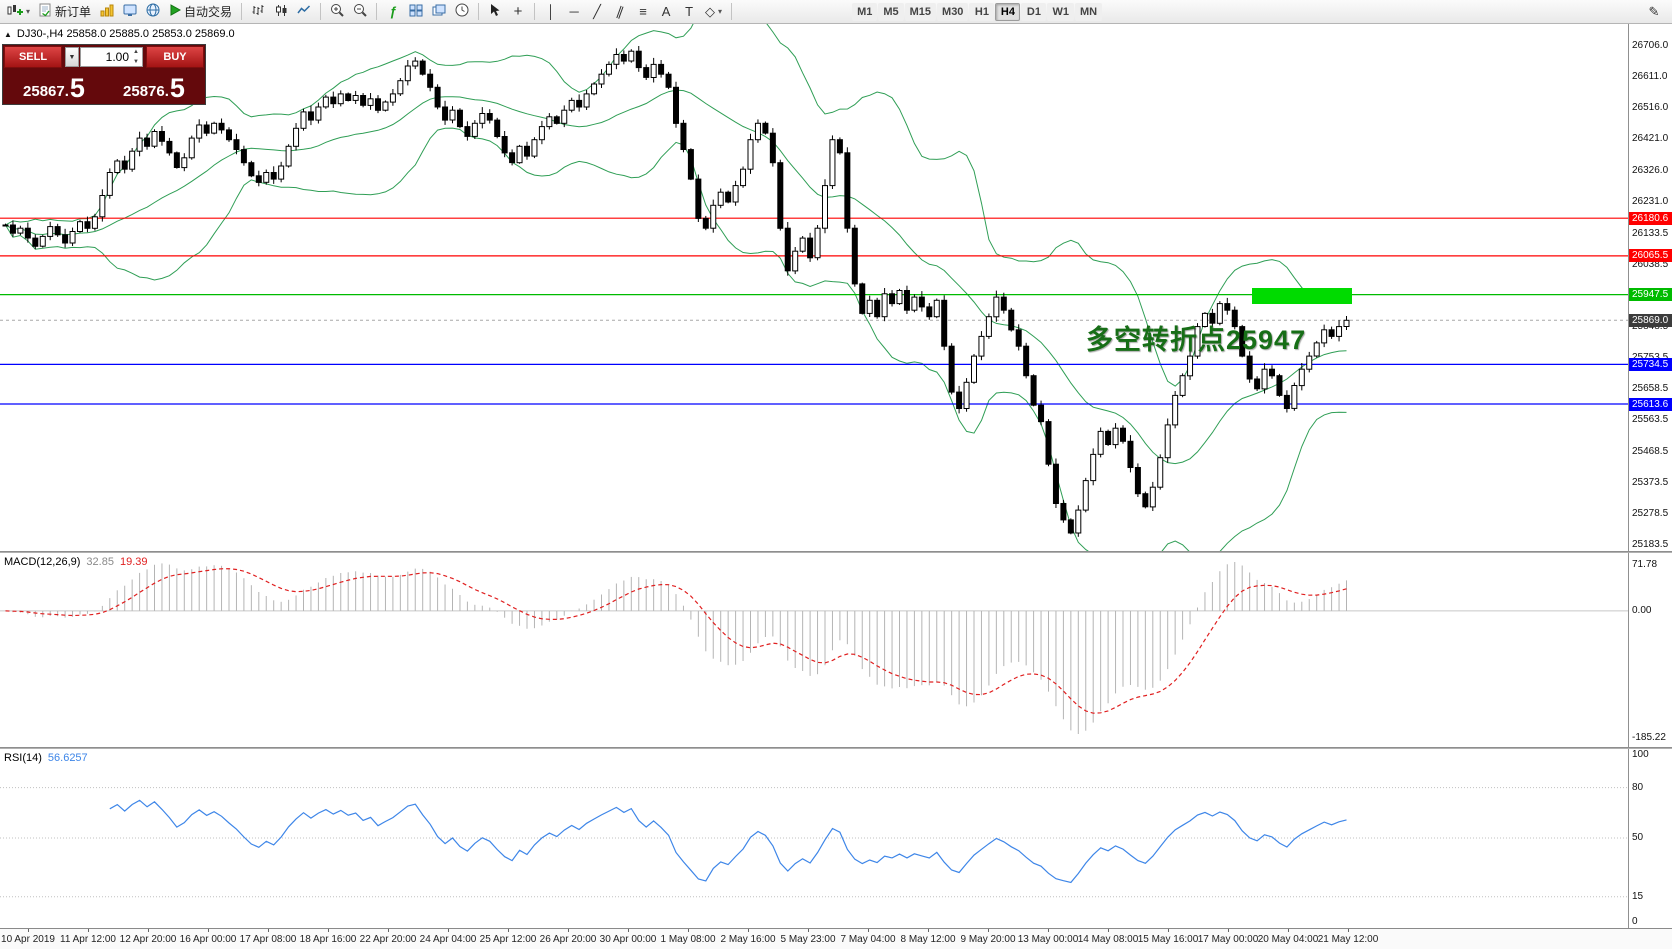 The image size is (1672, 949). Describe the element at coordinates (1650, 201) in the screenshot. I see `y-axis-label: 26231.0` at that location.